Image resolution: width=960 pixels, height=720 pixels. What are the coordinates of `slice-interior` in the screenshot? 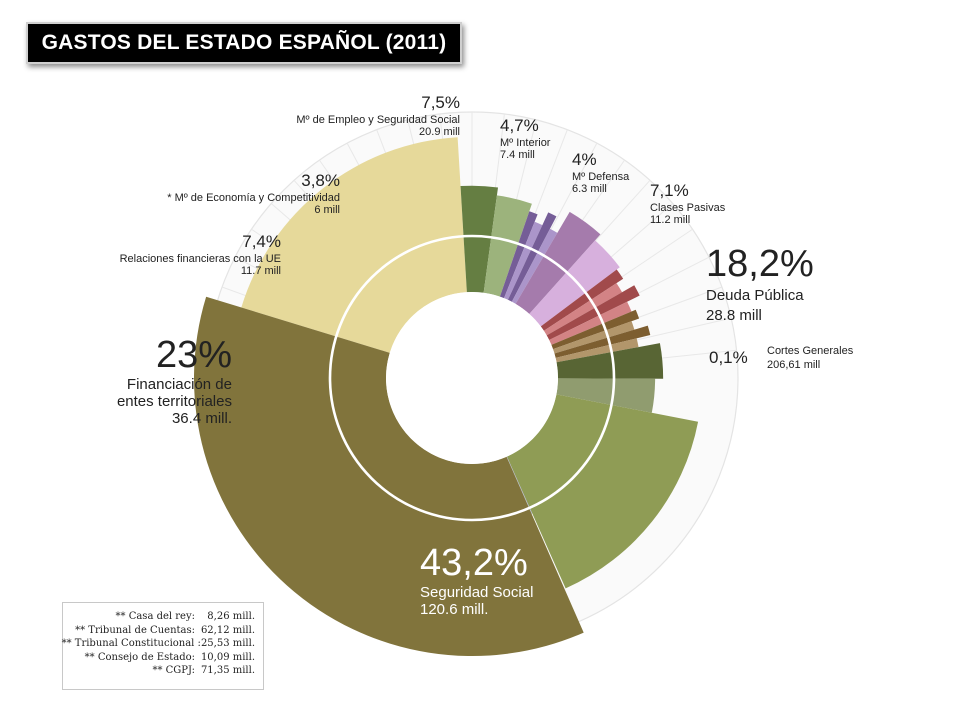 It's located at (590, 307).